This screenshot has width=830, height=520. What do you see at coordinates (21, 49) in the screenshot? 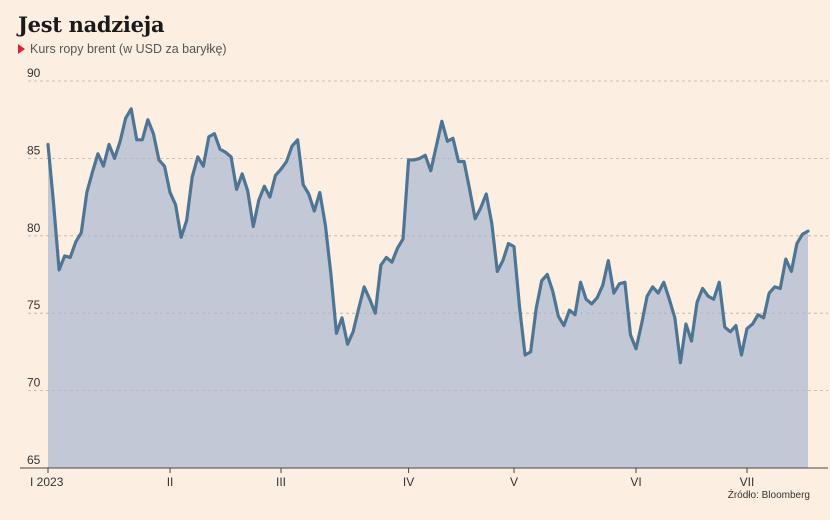
I see `red-triangle-icon` at bounding box center [21, 49].